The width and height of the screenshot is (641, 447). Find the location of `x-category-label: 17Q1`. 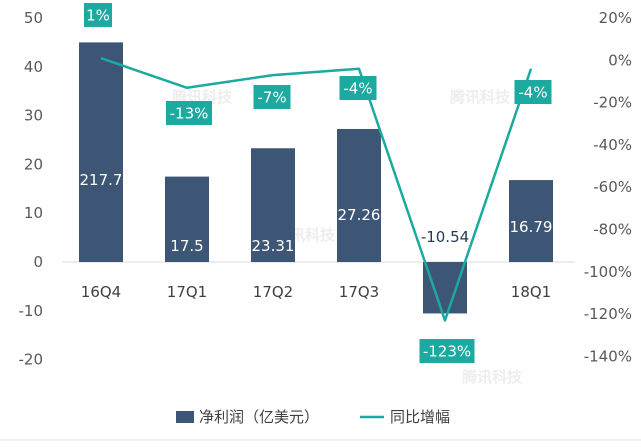

x-category-label: 17Q1 is located at coordinates (187, 292).